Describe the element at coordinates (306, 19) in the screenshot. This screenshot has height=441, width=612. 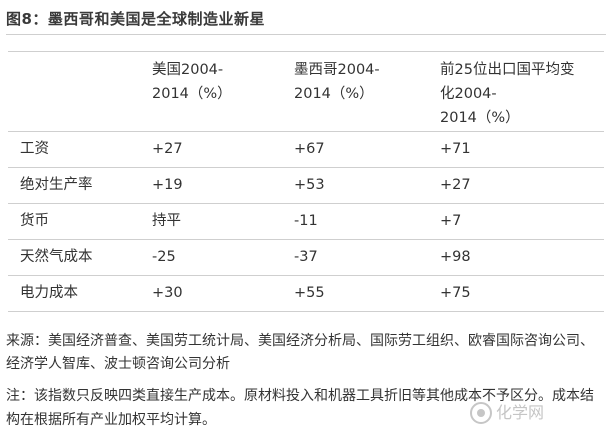
I see `figure-title: 图8：墨西哥和美国是全球制造业新星` at that location.